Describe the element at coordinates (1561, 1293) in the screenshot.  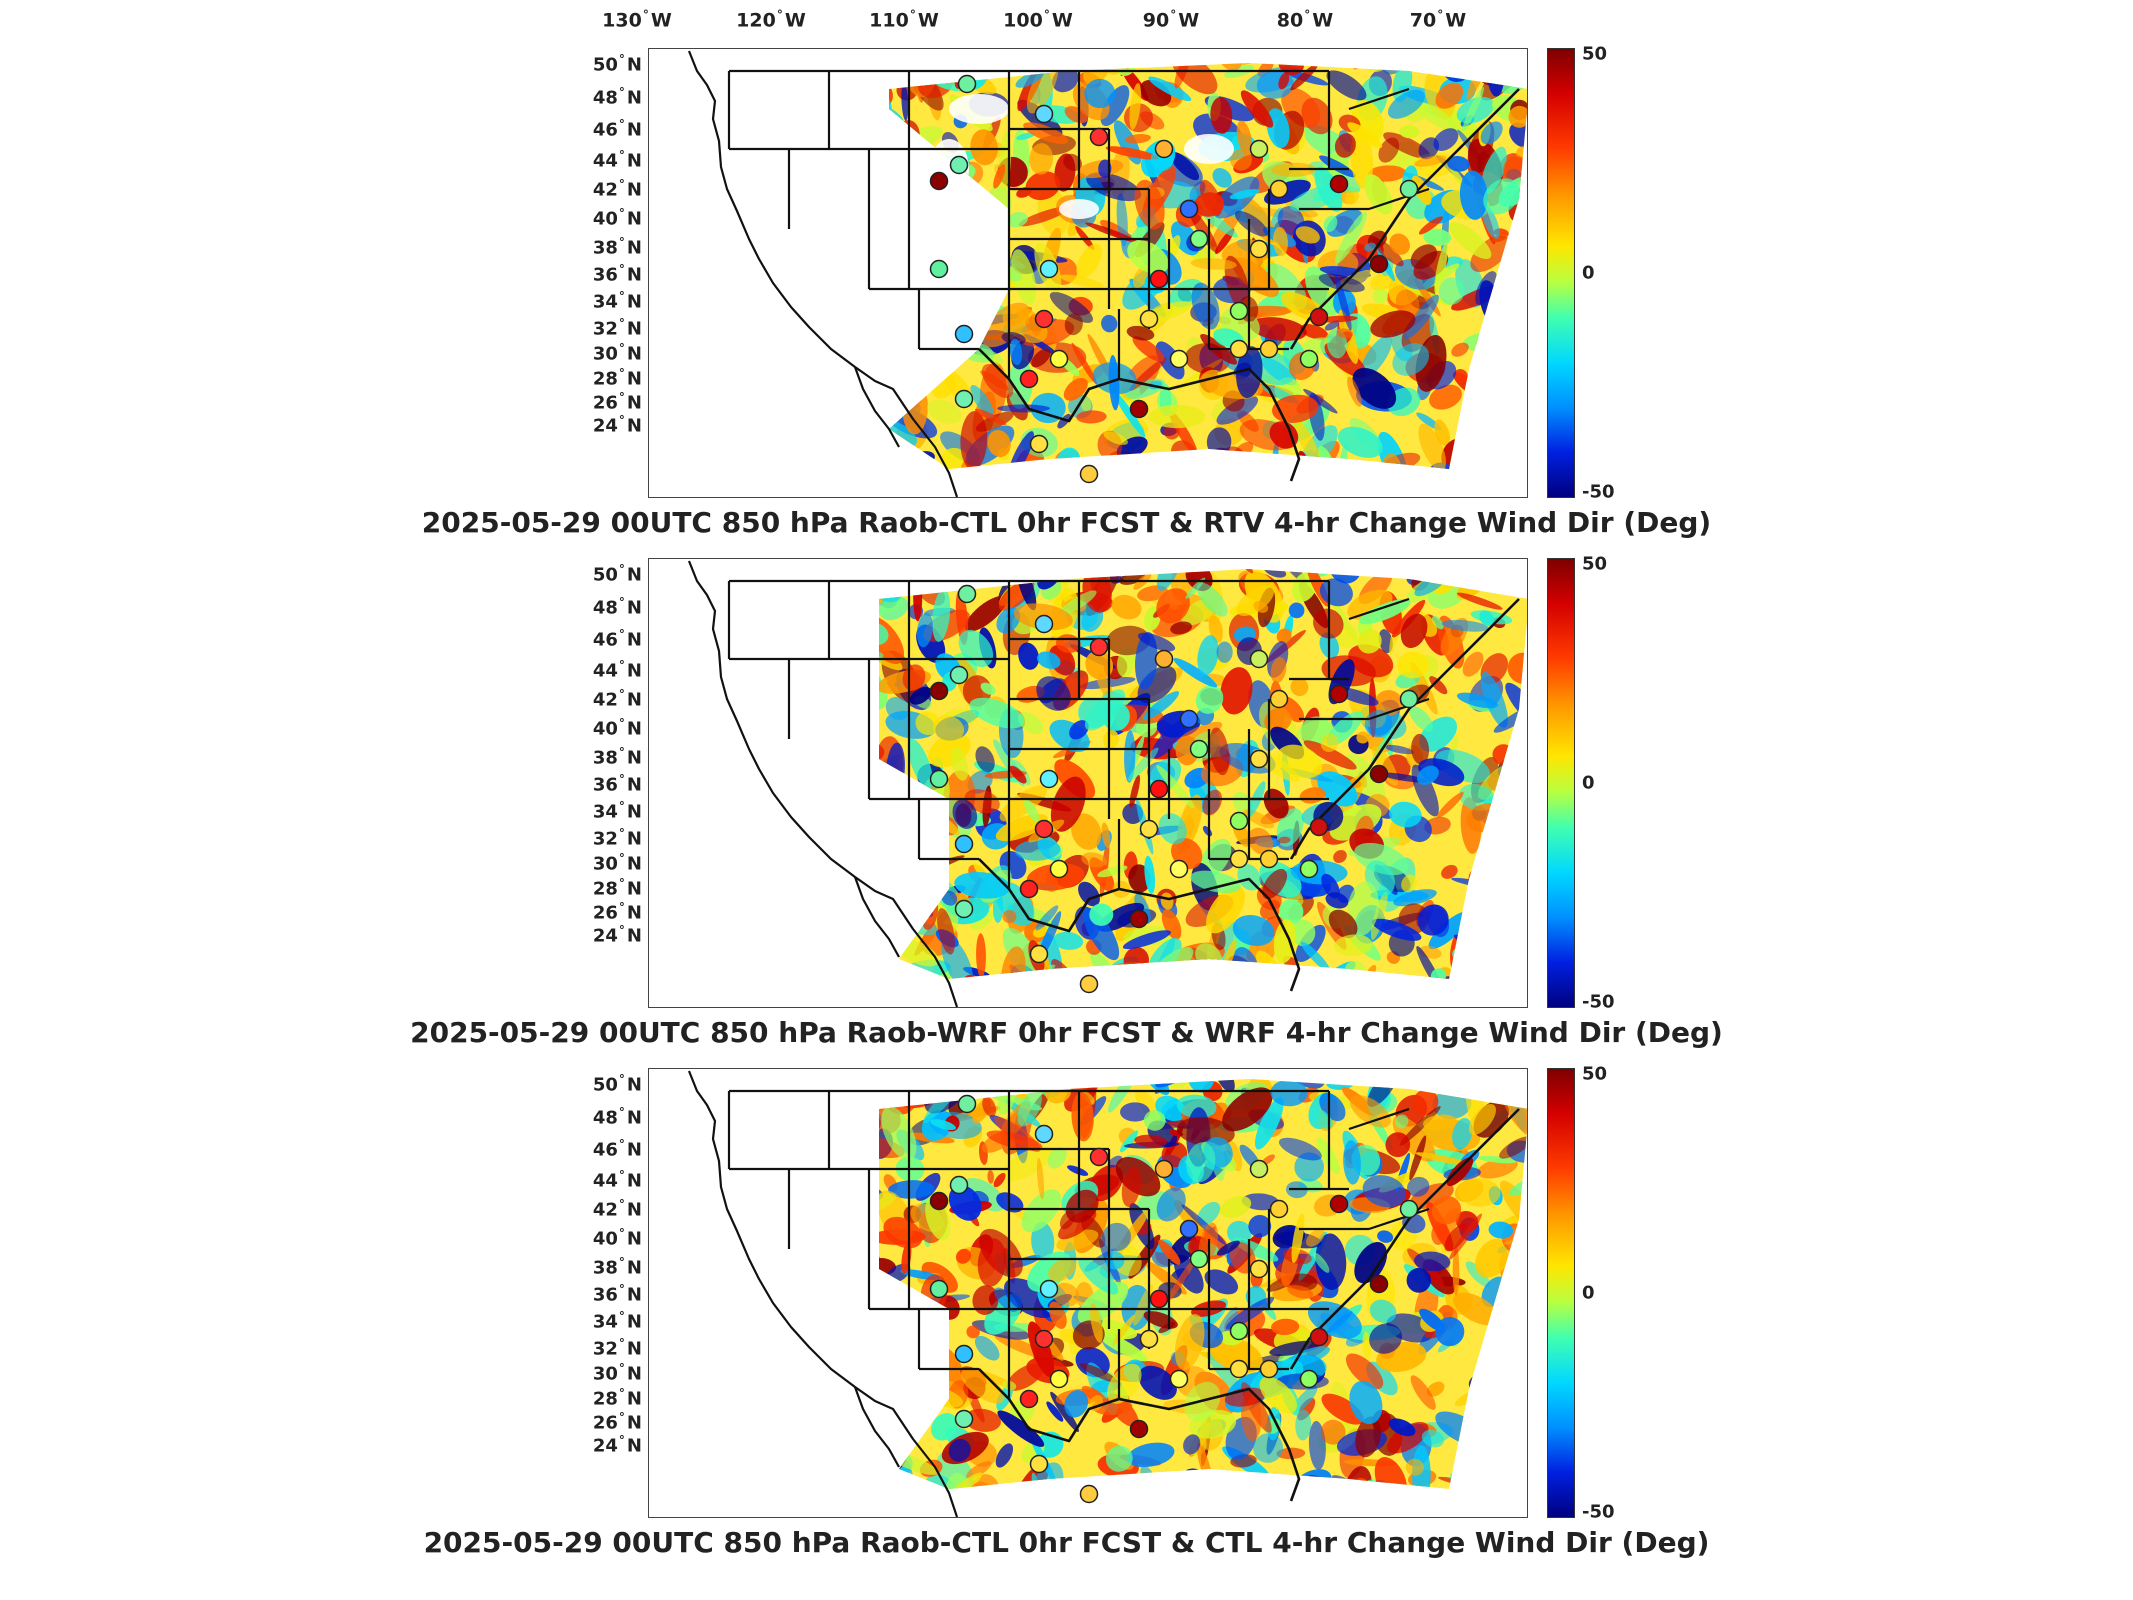
I see `colorbar` at that location.